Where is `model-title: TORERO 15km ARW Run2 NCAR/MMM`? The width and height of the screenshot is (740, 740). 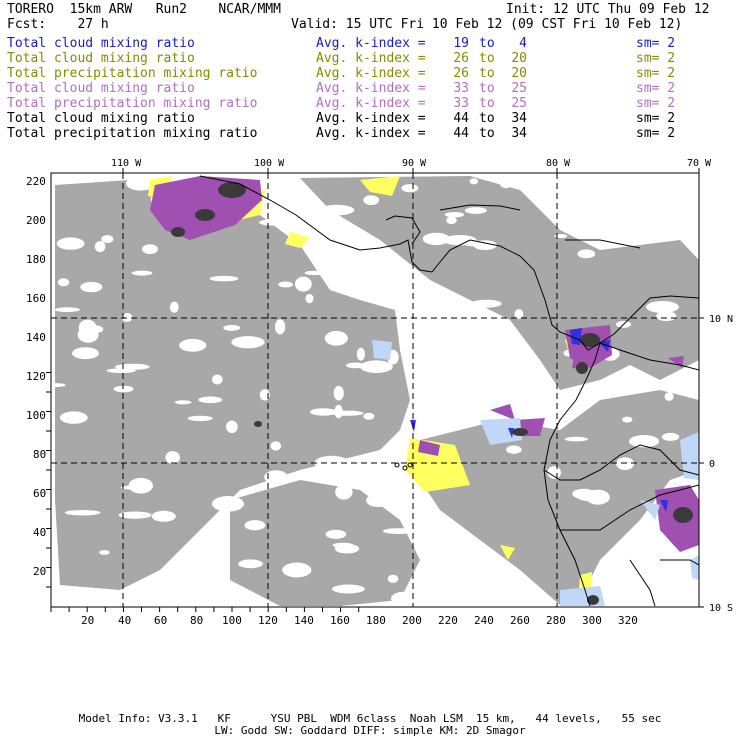
model-title: TORERO 15km ARW Run2 NCAR/MMM is located at coordinates (144, 9).